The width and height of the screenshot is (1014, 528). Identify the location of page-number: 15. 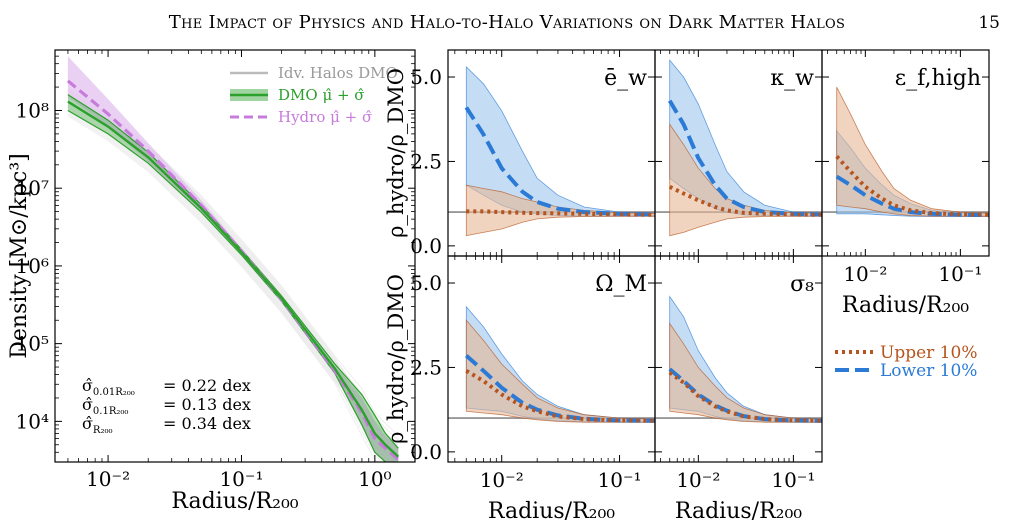
(989, 23).